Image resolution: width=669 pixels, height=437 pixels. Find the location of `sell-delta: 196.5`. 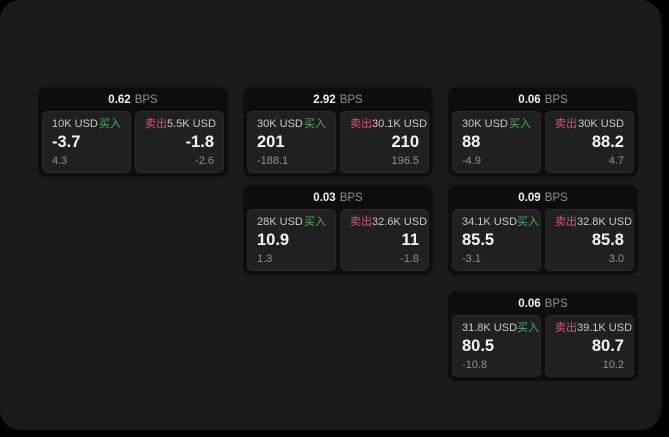

sell-delta: 196.5 is located at coordinates (405, 160).